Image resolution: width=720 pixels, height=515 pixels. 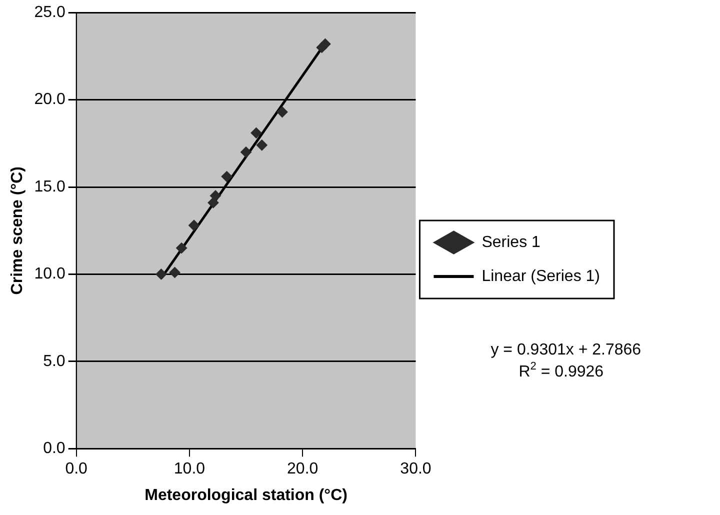 I want to click on x-tick-label: 30.0, so click(x=416, y=469).